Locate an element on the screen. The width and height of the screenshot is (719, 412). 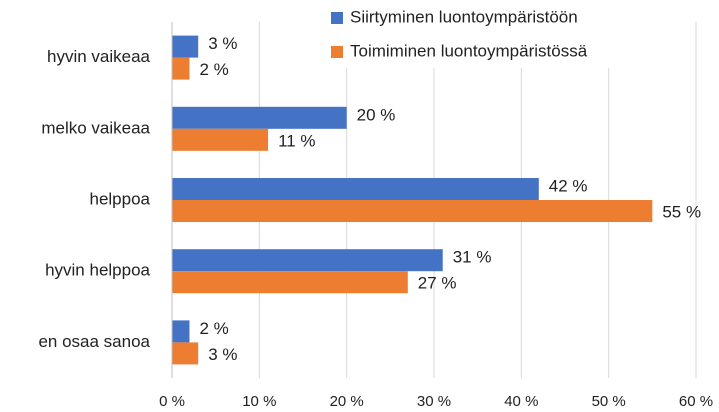
x-tick-label: 30 % is located at coordinates (434, 401).